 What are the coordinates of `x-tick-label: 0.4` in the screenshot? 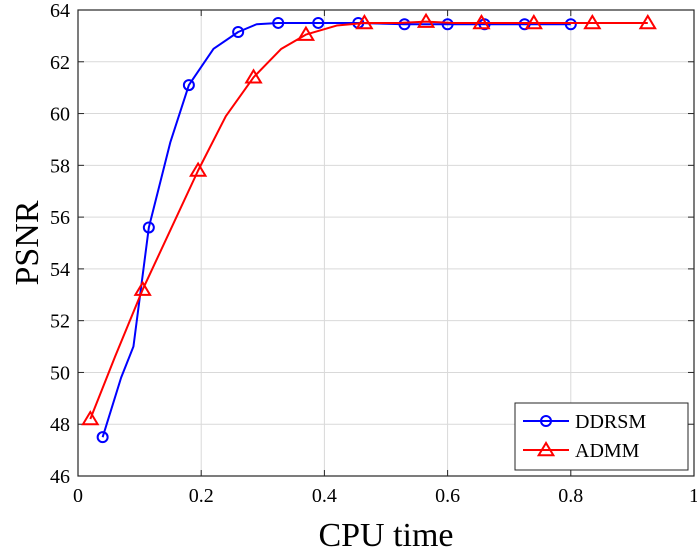 It's located at (324, 496).